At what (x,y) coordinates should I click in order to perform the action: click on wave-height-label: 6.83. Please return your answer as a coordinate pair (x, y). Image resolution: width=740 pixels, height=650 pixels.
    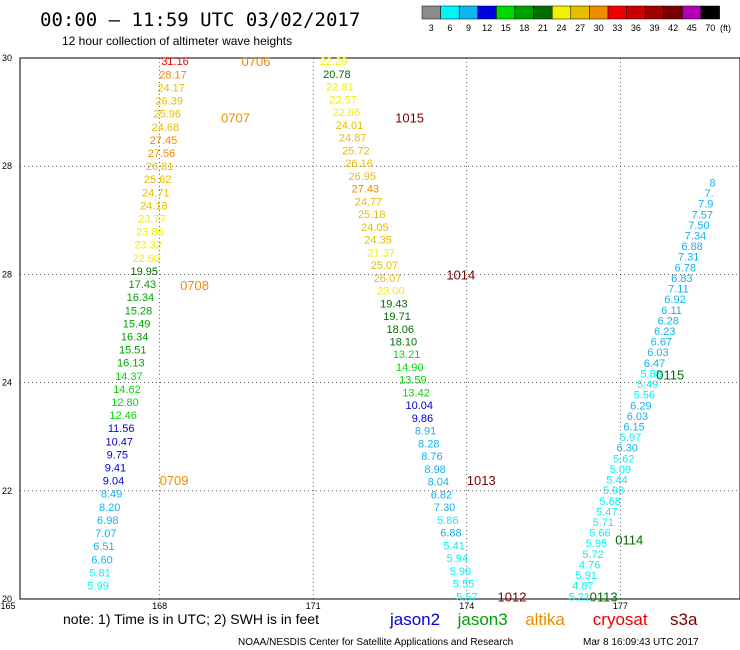
    Looking at the image, I should click on (681, 279).